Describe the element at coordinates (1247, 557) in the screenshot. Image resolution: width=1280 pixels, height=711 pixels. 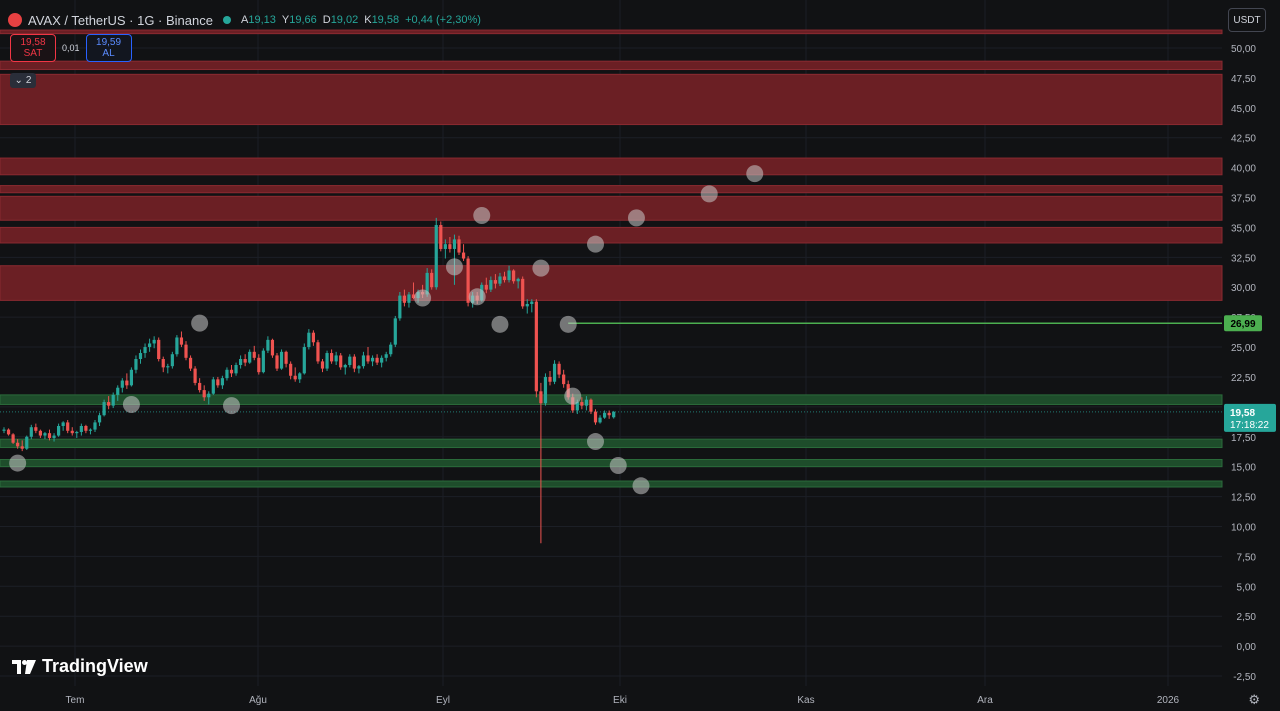
I see `price-tick-label: 7,50` at that location.